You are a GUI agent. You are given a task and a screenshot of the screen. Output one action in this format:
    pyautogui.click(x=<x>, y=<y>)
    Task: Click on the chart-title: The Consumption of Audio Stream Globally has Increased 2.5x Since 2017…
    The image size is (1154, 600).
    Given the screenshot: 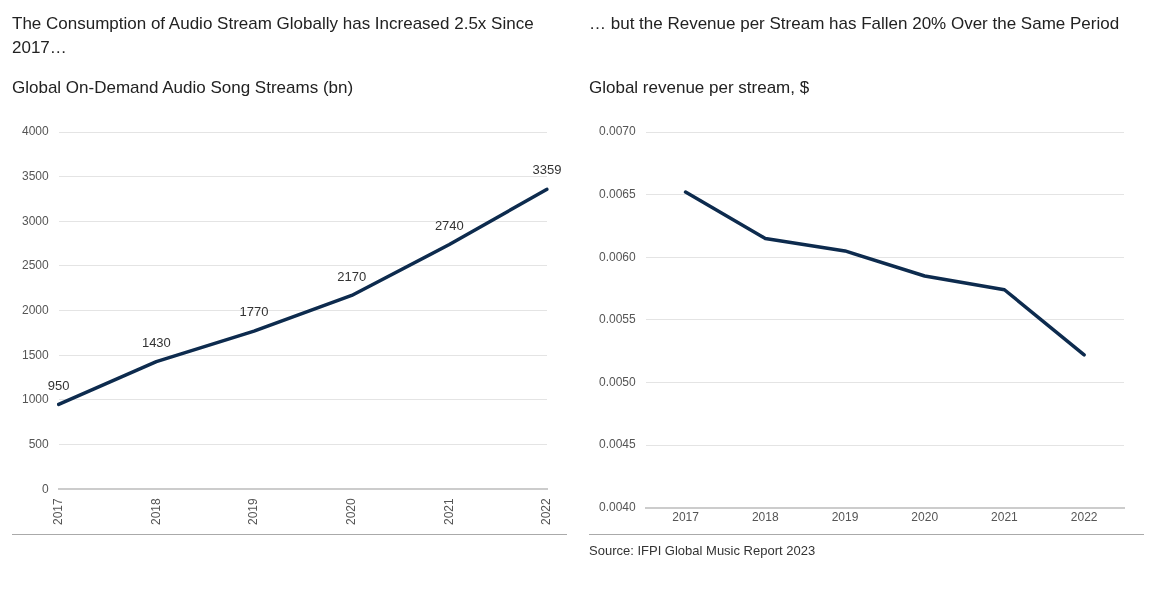 What is the action you would take?
    pyautogui.click(x=273, y=36)
    